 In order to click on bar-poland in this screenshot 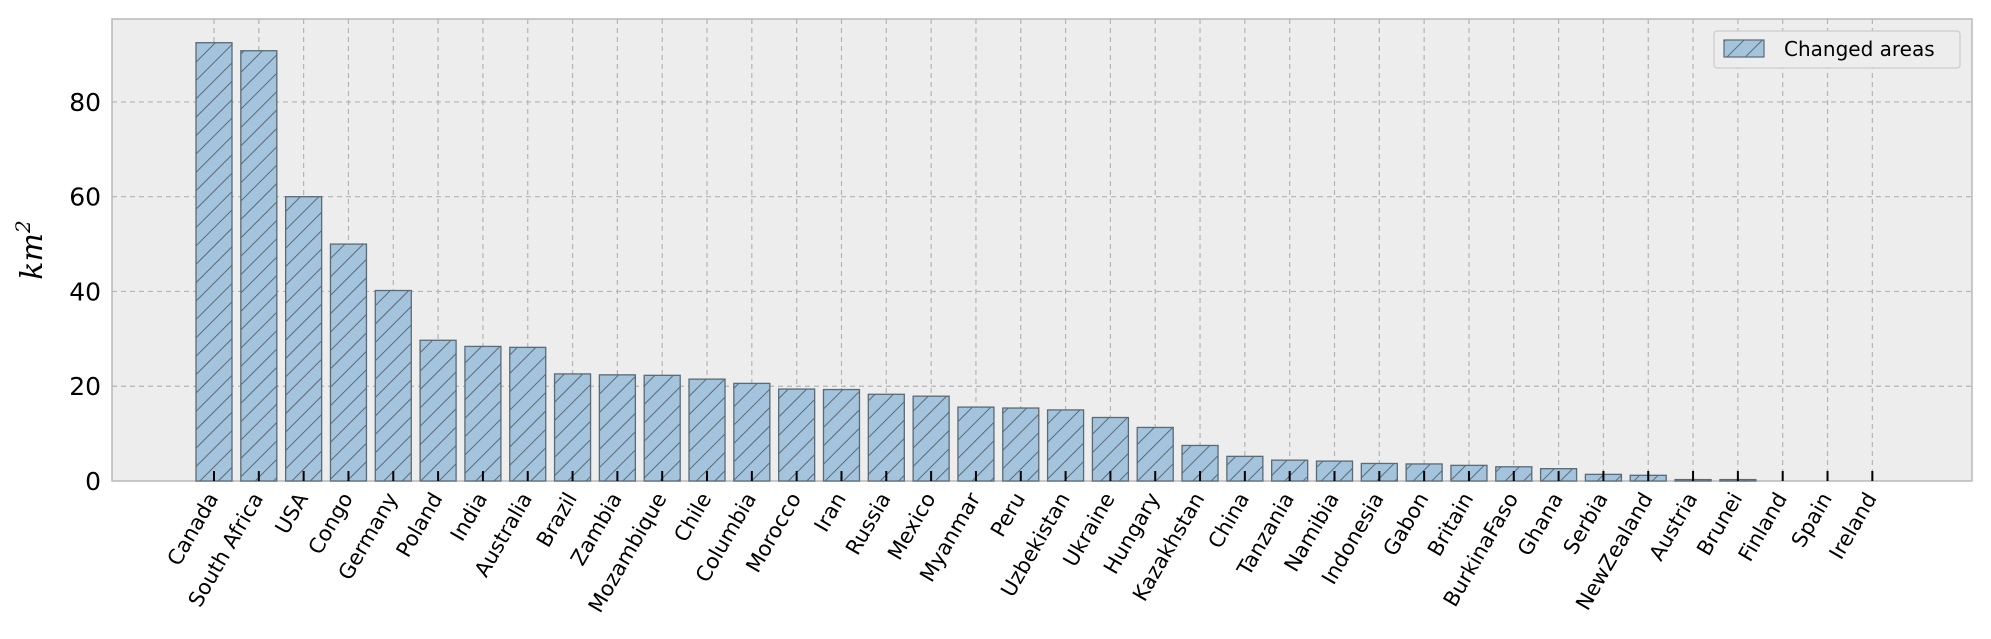, I will do `click(438, 410)`.